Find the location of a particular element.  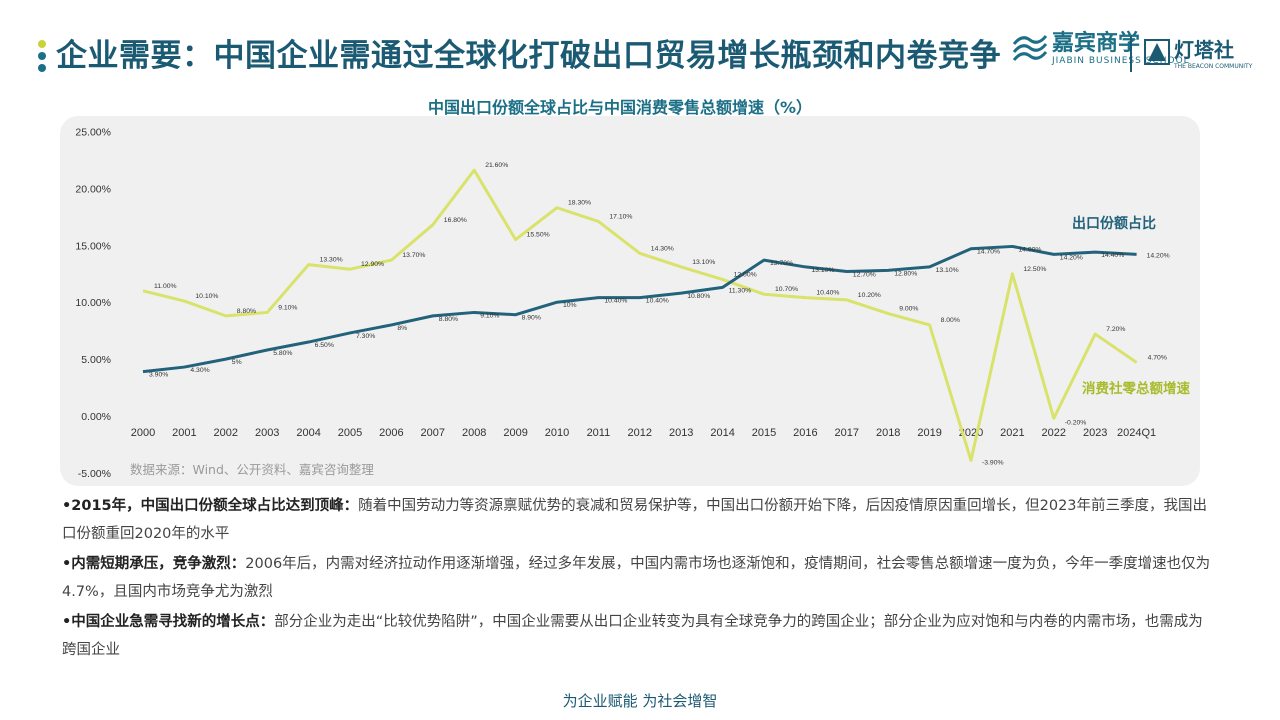

data-label-consumption: 4.70% is located at coordinates (1157, 358).